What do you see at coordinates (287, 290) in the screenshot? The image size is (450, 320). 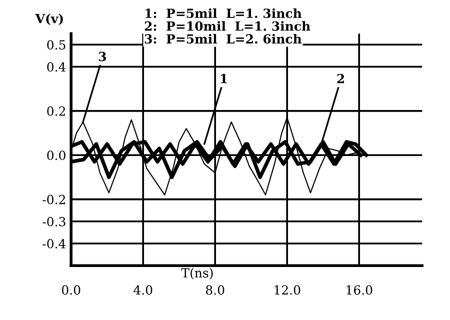 I see `x-tick-label: 12.0` at bounding box center [287, 290].